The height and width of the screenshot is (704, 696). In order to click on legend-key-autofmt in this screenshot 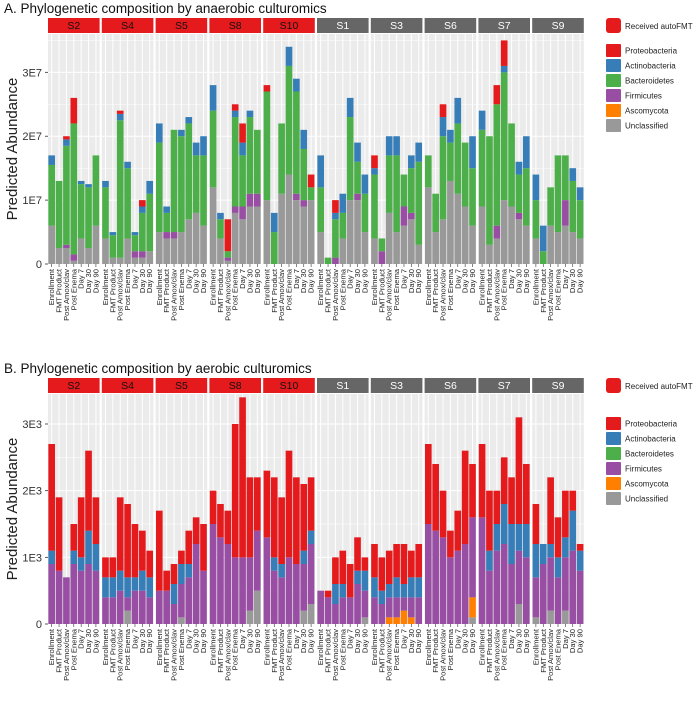, I will do `click(613, 385)`.